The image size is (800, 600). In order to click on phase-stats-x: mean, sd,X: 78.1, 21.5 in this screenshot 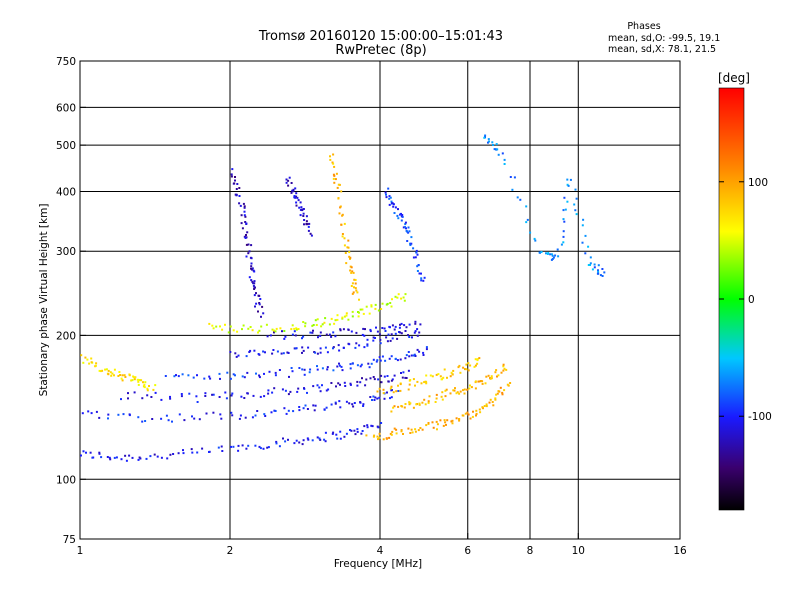, I will do `click(662, 49)`.